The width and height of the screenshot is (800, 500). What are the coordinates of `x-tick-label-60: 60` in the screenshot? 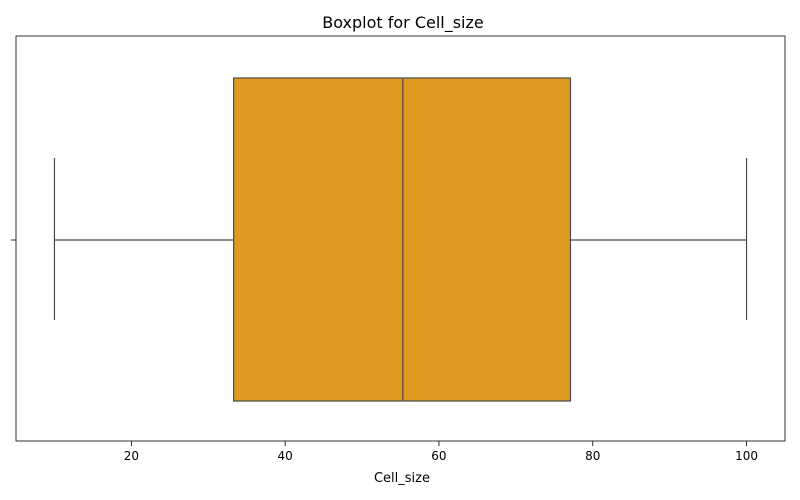 It's located at (438, 456).